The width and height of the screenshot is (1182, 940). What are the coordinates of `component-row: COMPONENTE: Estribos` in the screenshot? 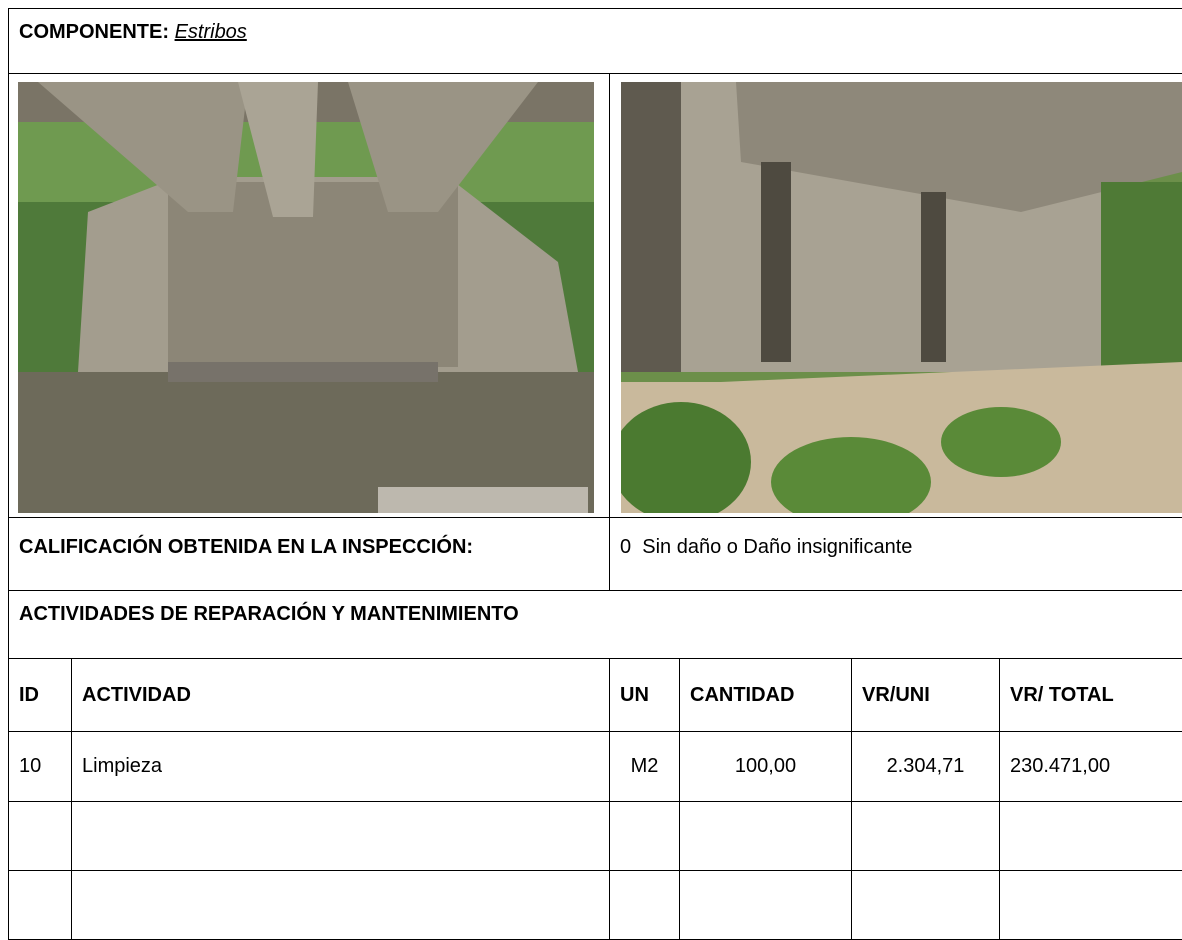 It's located at (595, 41).